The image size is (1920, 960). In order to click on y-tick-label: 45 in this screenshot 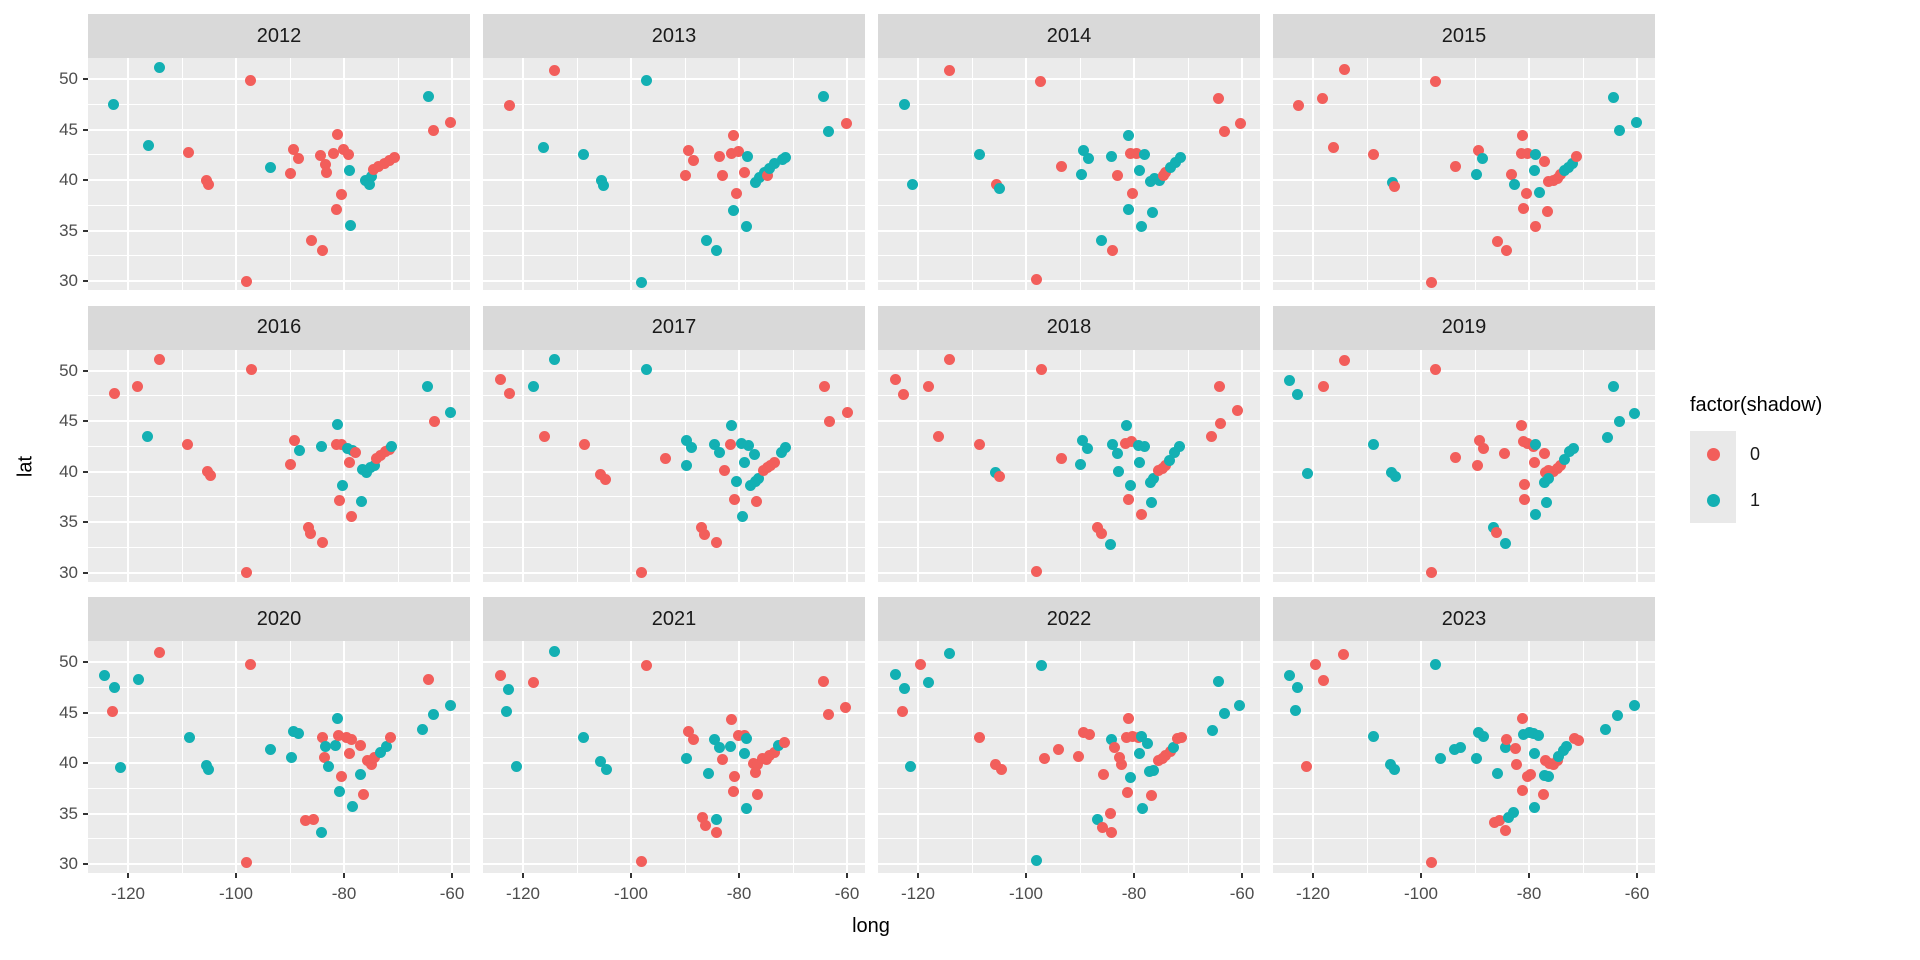, I will do `click(68, 712)`.